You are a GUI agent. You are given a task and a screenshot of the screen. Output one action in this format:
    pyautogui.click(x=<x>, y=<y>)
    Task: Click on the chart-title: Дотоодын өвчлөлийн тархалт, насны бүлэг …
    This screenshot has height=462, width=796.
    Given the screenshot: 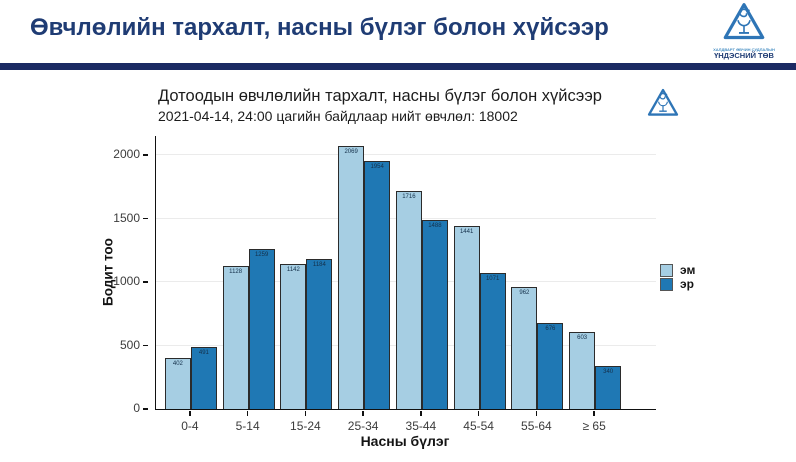 What is the action you would take?
    pyautogui.click(x=380, y=96)
    